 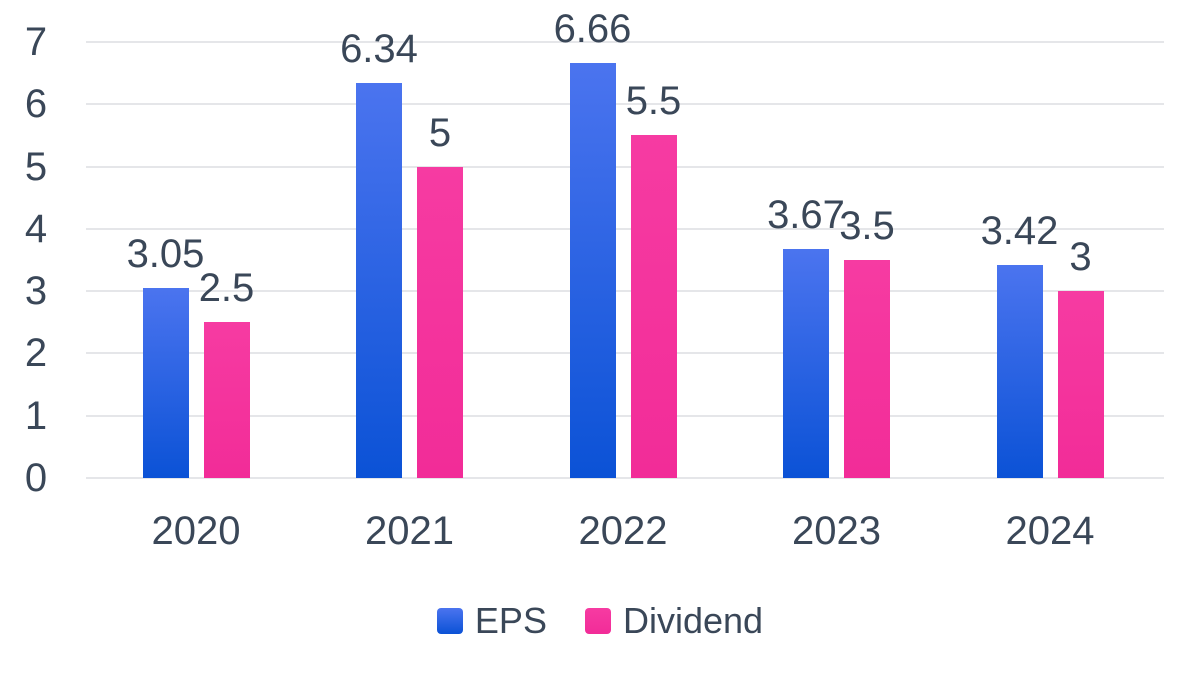 What do you see at coordinates (592, 29) in the screenshot?
I see `bar-value-label-eps-2022: 6.66` at bounding box center [592, 29].